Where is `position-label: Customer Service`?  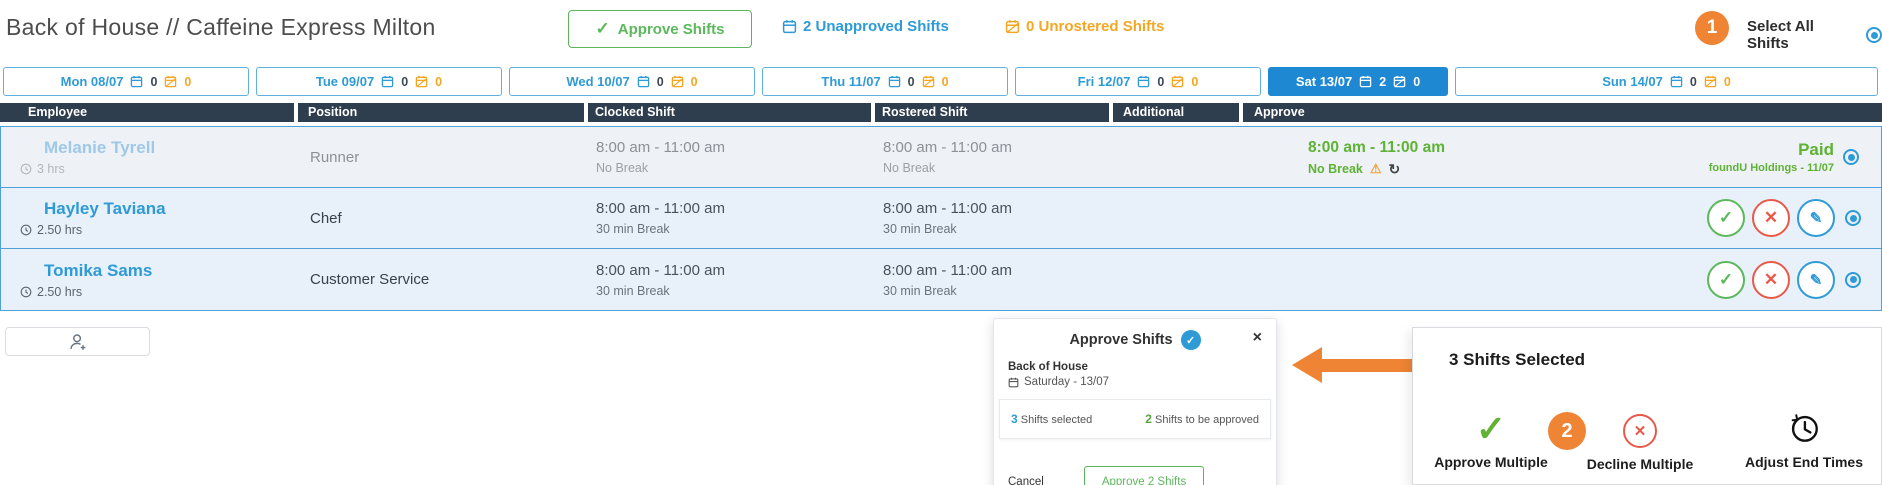 position-label: Customer Service is located at coordinates (370, 279).